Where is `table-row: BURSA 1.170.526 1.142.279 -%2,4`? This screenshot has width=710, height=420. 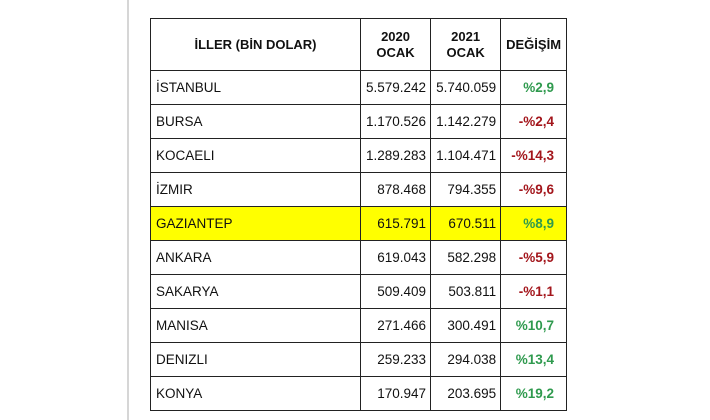
table-row: BURSA 1.170.526 1.142.279 -%2,4 is located at coordinates (359, 121).